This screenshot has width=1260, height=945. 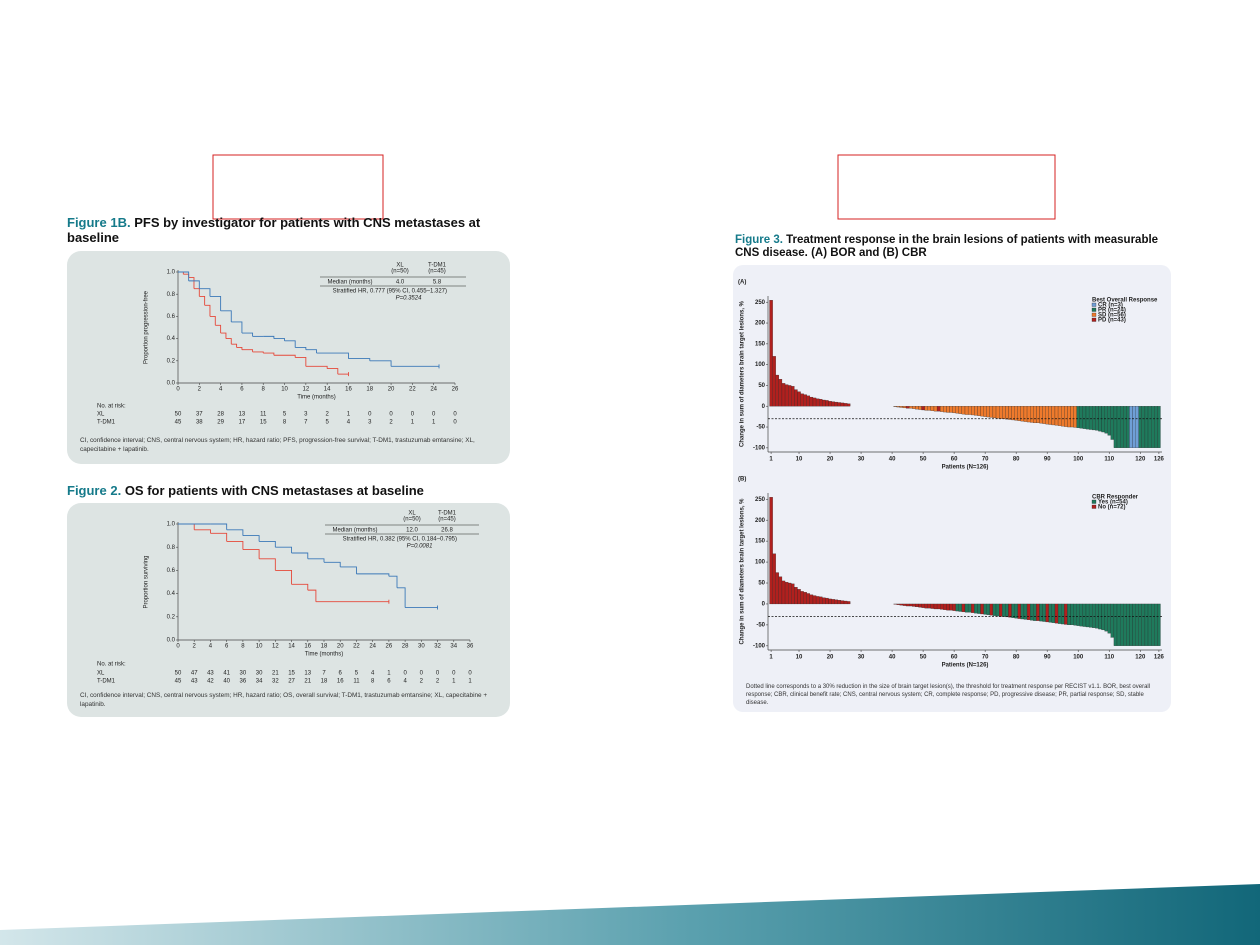 I want to click on y-tick-label: 50, so click(x=761, y=584).